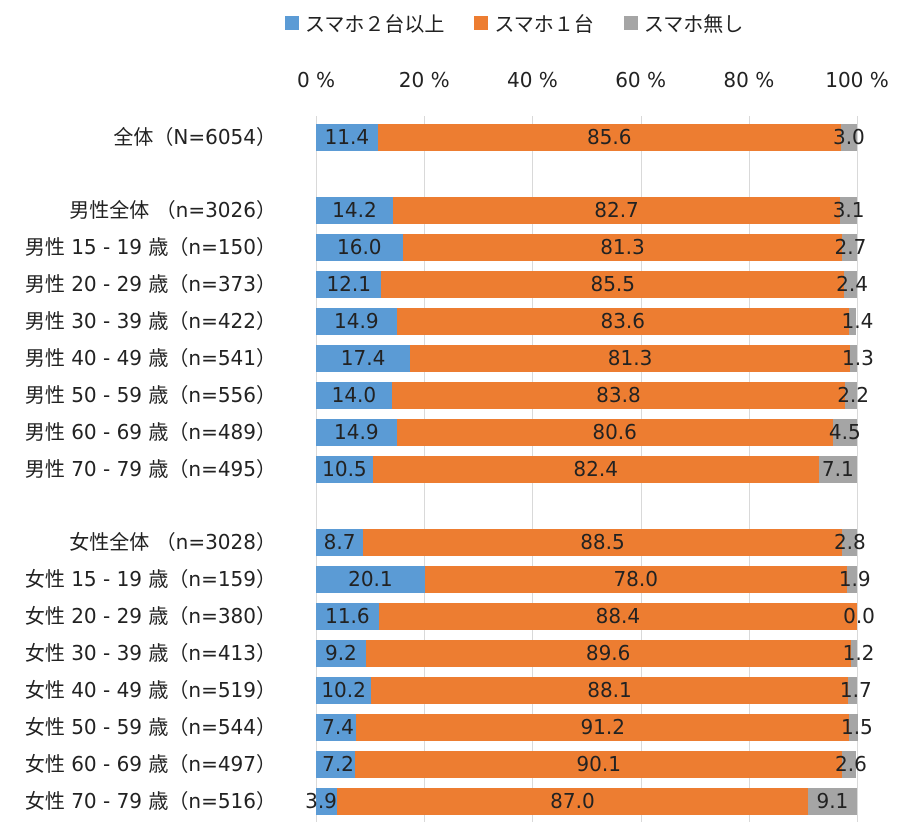 This screenshot has width=906, height=836. I want to click on data-label: 83.8, so click(618, 395).